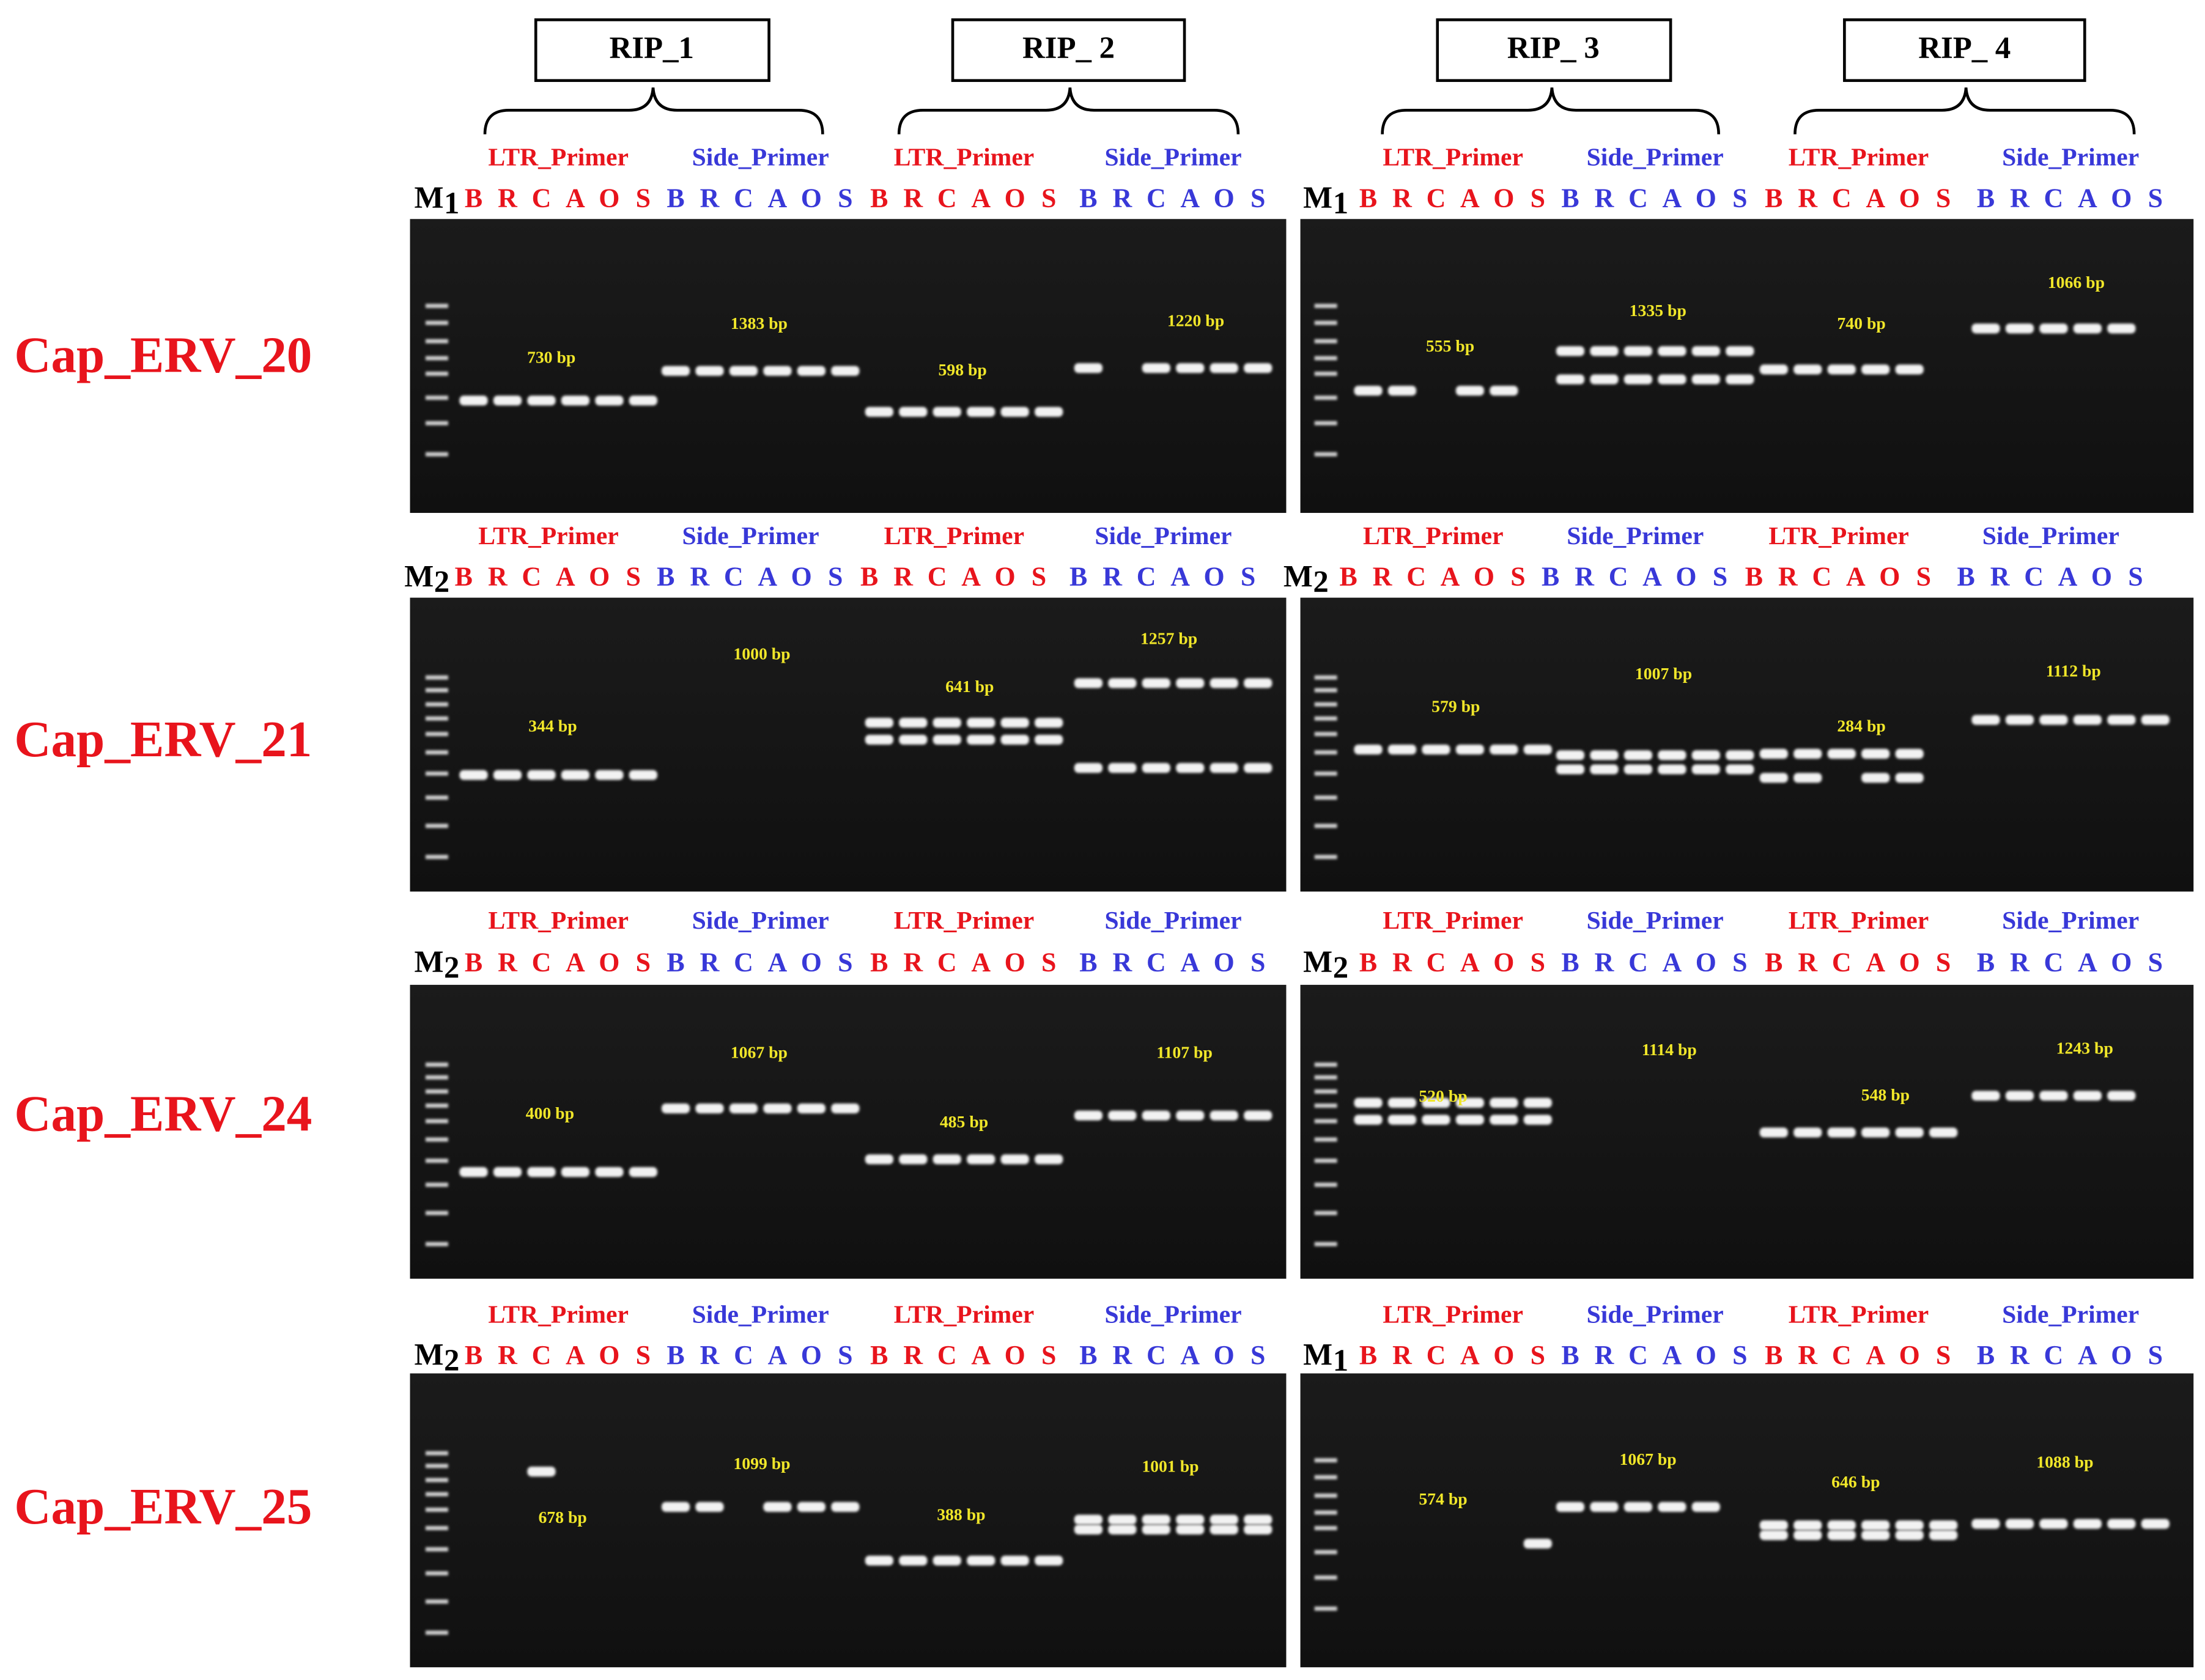 The height and width of the screenshot is (1680, 2205). What do you see at coordinates (759, 1052) in the screenshot?
I see `band-size-label: 1067 bp` at bounding box center [759, 1052].